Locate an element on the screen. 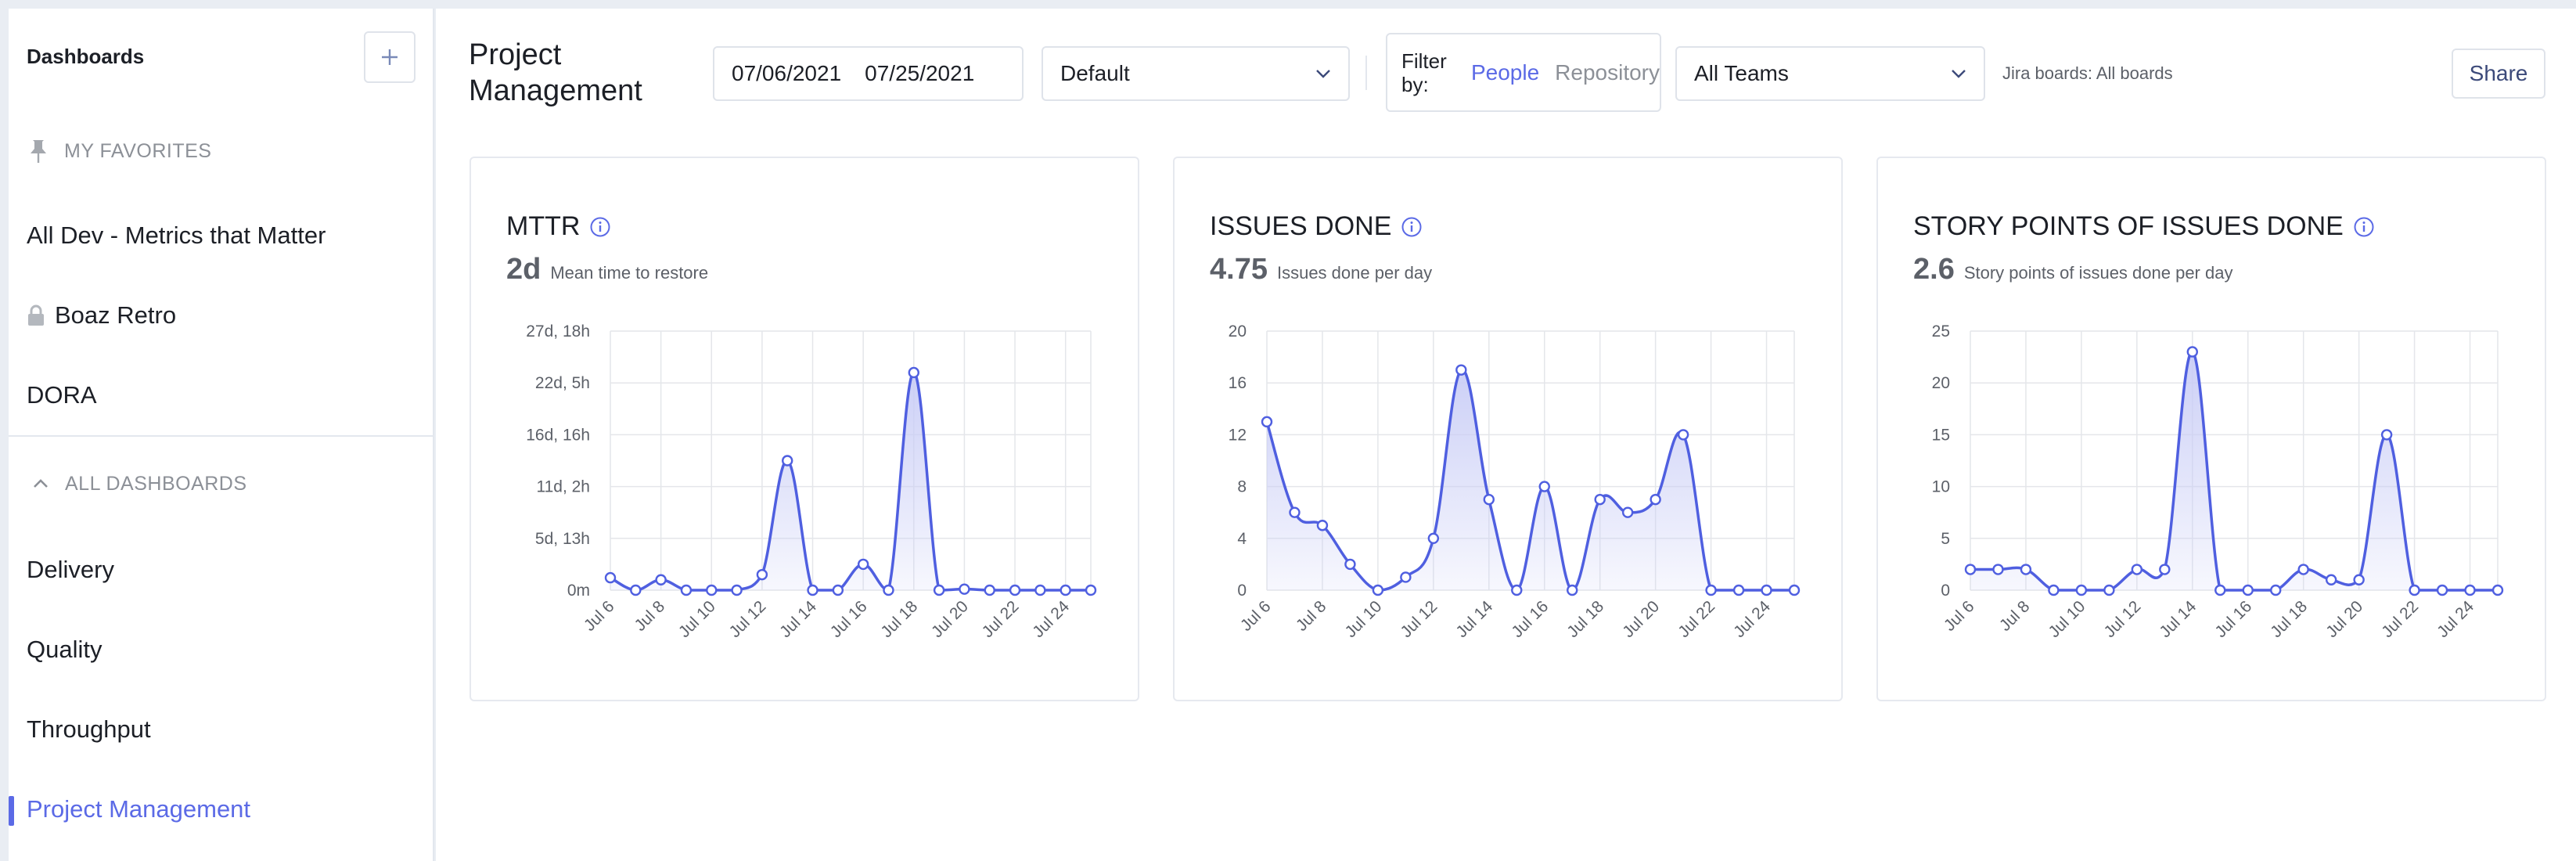 The image size is (2576, 861). preset-select: Default is located at coordinates (1196, 73).